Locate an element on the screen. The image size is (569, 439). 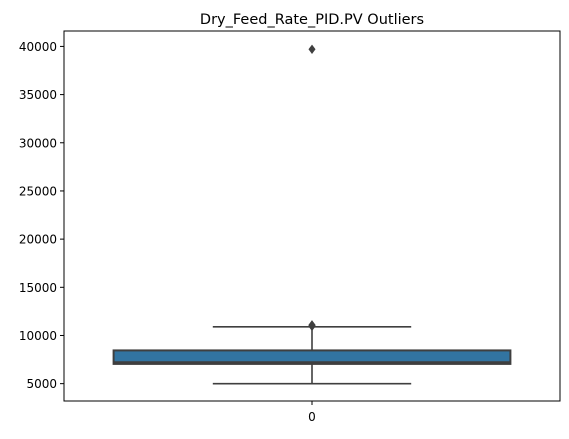
y-tick-label: 20000 is located at coordinates (38, 240).